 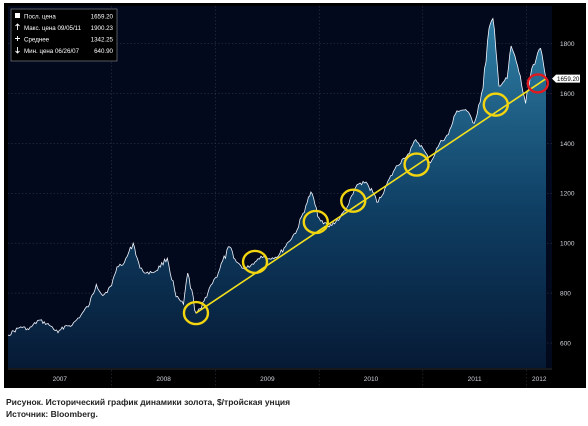 I want to click on y-tick-label: 1400, so click(x=567, y=144).